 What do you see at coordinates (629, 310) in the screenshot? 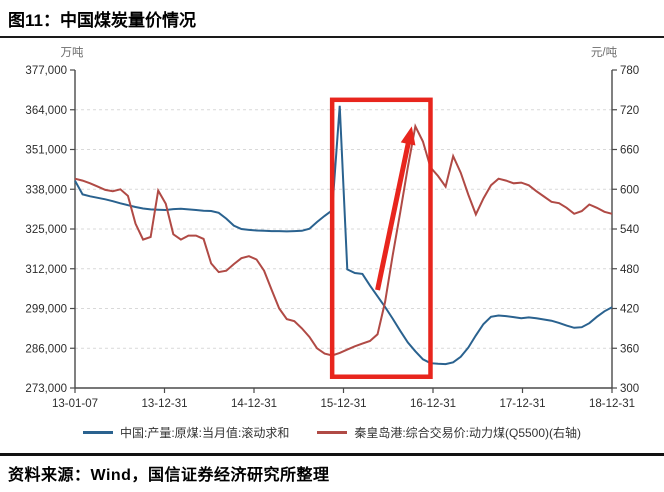
I see `y-right-tick-label: 420` at bounding box center [629, 310].